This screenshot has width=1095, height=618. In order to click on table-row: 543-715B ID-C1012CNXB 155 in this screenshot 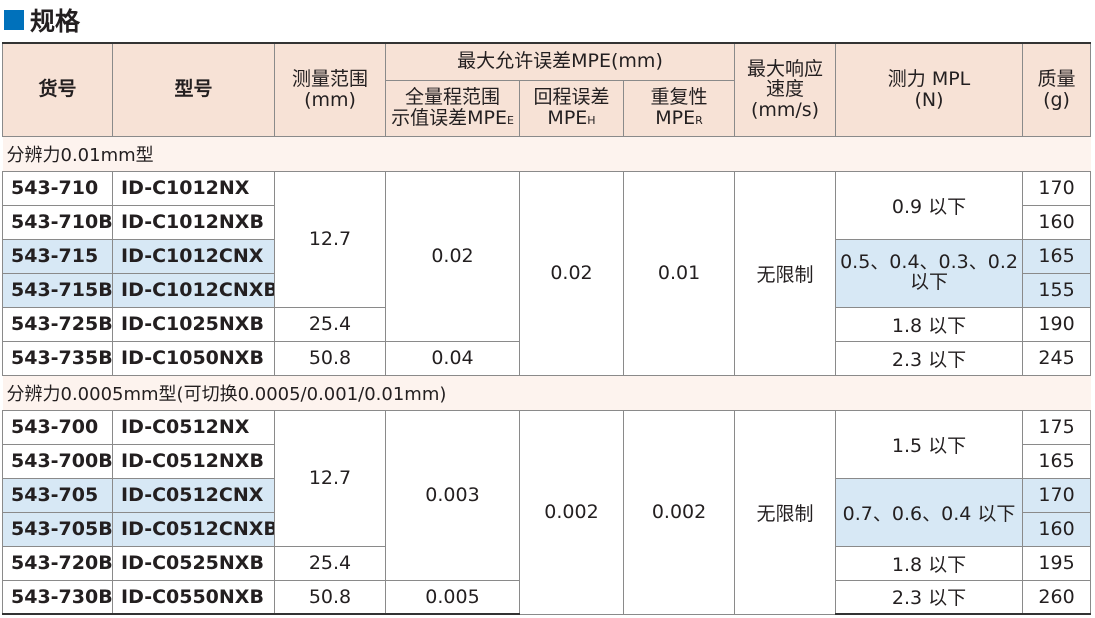, I will do `click(547, 290)`.